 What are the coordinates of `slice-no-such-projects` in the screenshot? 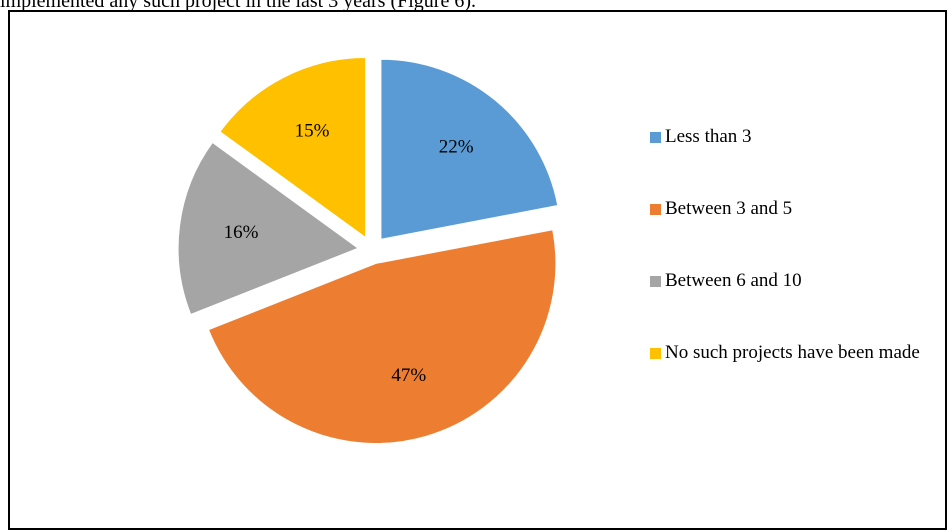 It's located at (293, 148).